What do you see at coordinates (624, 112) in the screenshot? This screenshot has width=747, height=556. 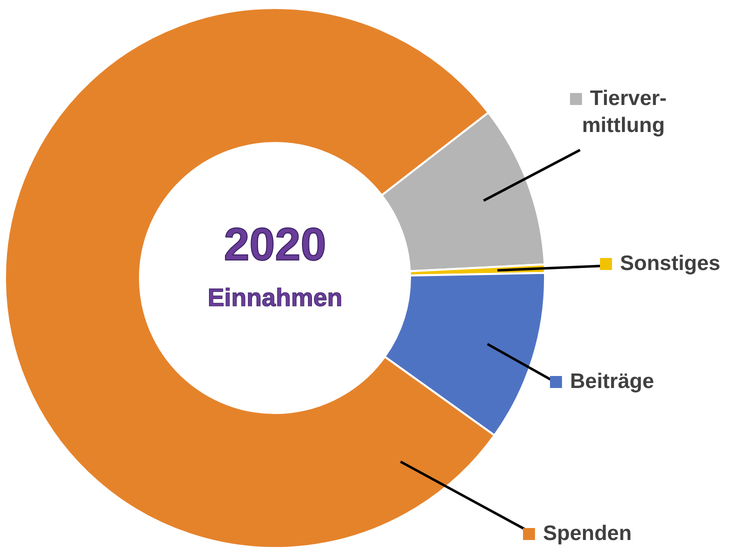 I see `legend-label: Tierver- mittlung` at bounding box center [624, 112].